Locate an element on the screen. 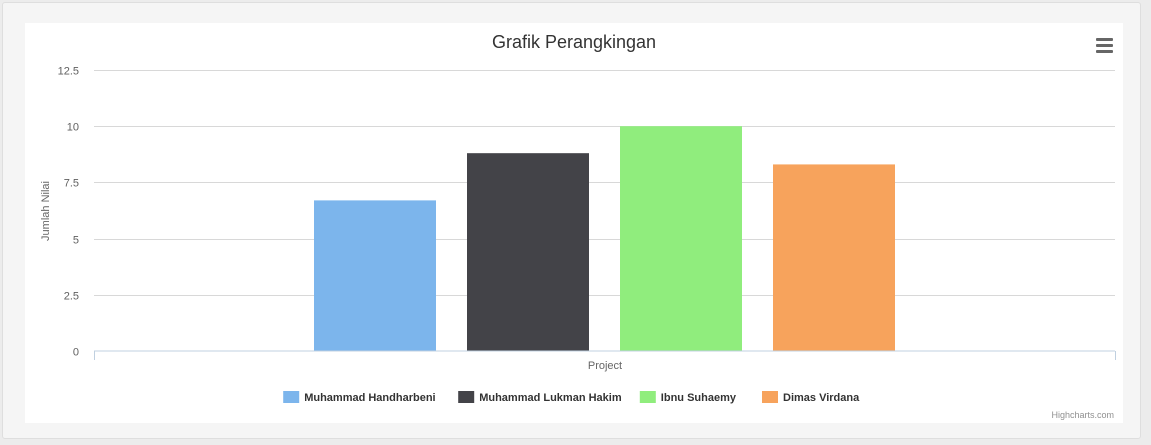  bar-muhammad-lukman-hakim is located at coordinates (528, 252).